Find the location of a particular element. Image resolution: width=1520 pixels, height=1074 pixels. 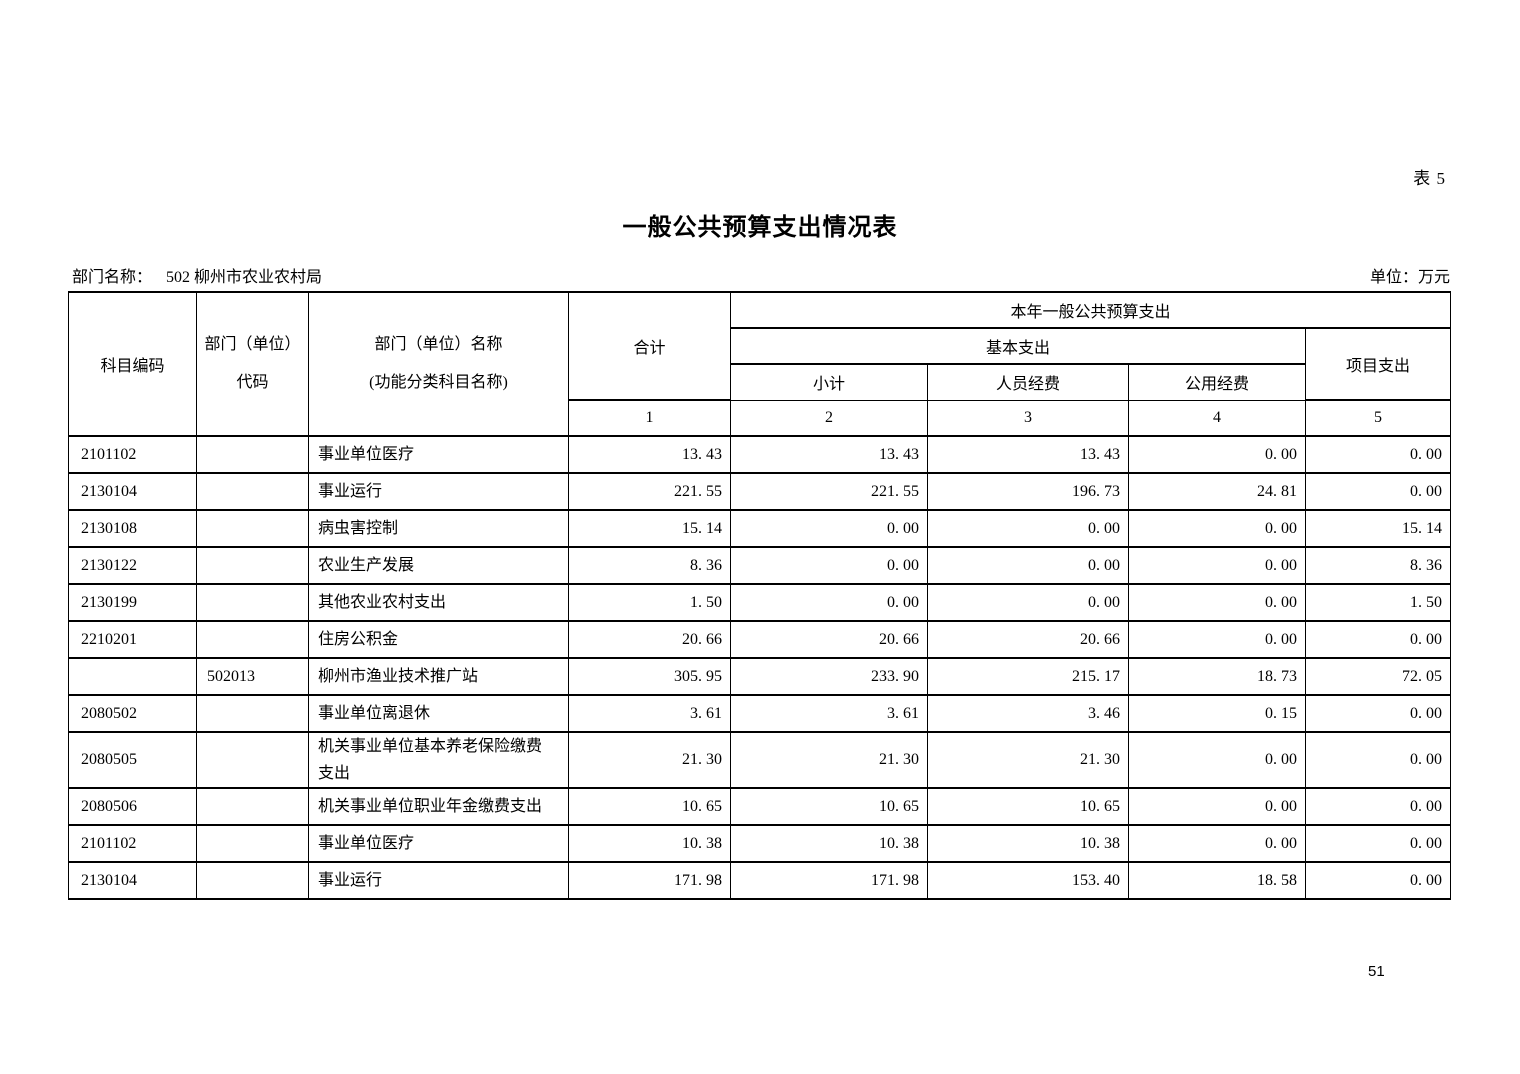

public-expense-cell: 24. 81 is located at coordinates (1217, 491).